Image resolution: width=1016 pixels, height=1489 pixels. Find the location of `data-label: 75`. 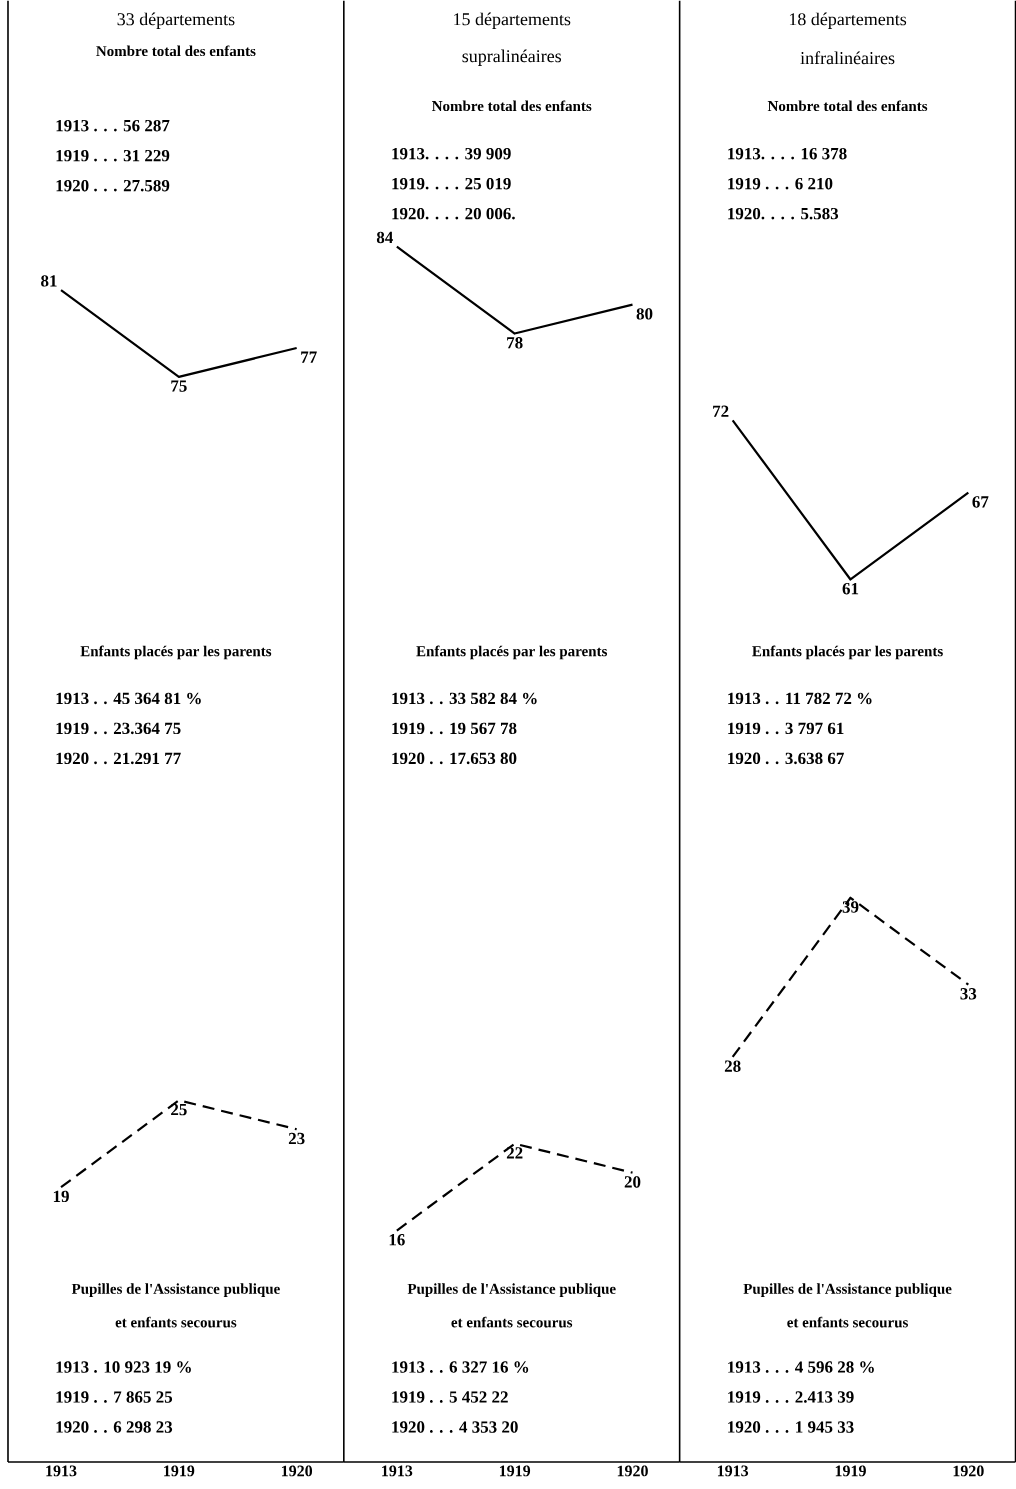

data-label: 75 is located at coordinates (179, 386).